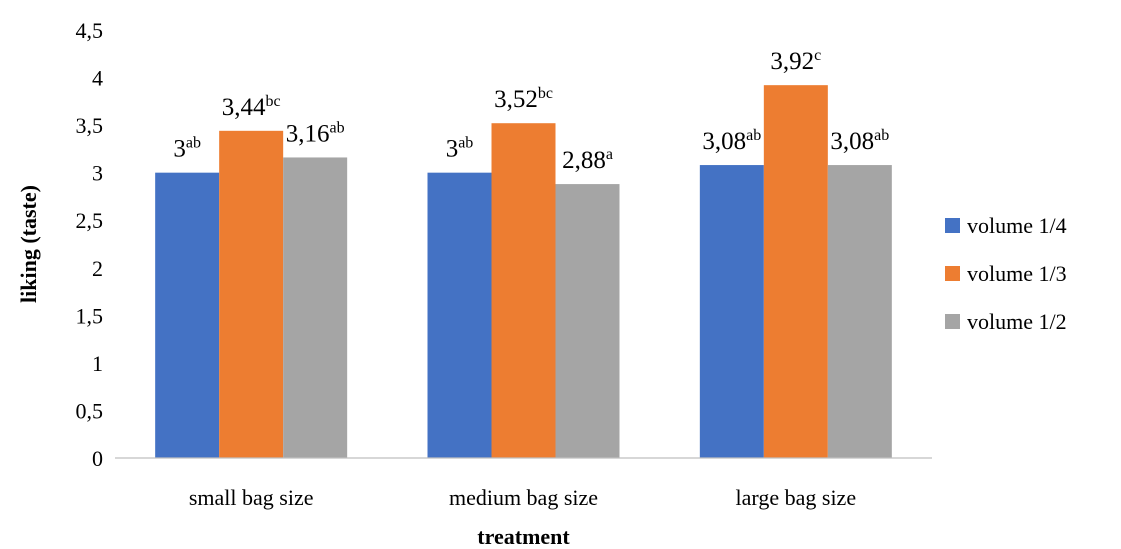 The height and width of the screenshot is (549, 1121). What do you see at coordinates (97, 363) in the screenshot?
I see `y-tick-label: 1` at bounding box center [97, 363].